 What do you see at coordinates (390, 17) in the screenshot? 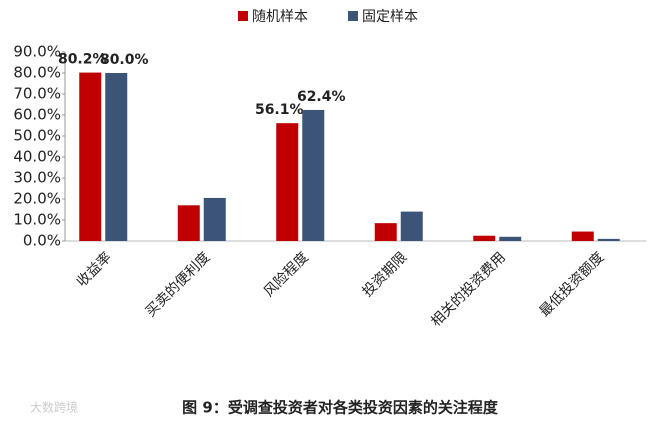
I see `legend-label: 固定样本` at bounding box center [390, 17].